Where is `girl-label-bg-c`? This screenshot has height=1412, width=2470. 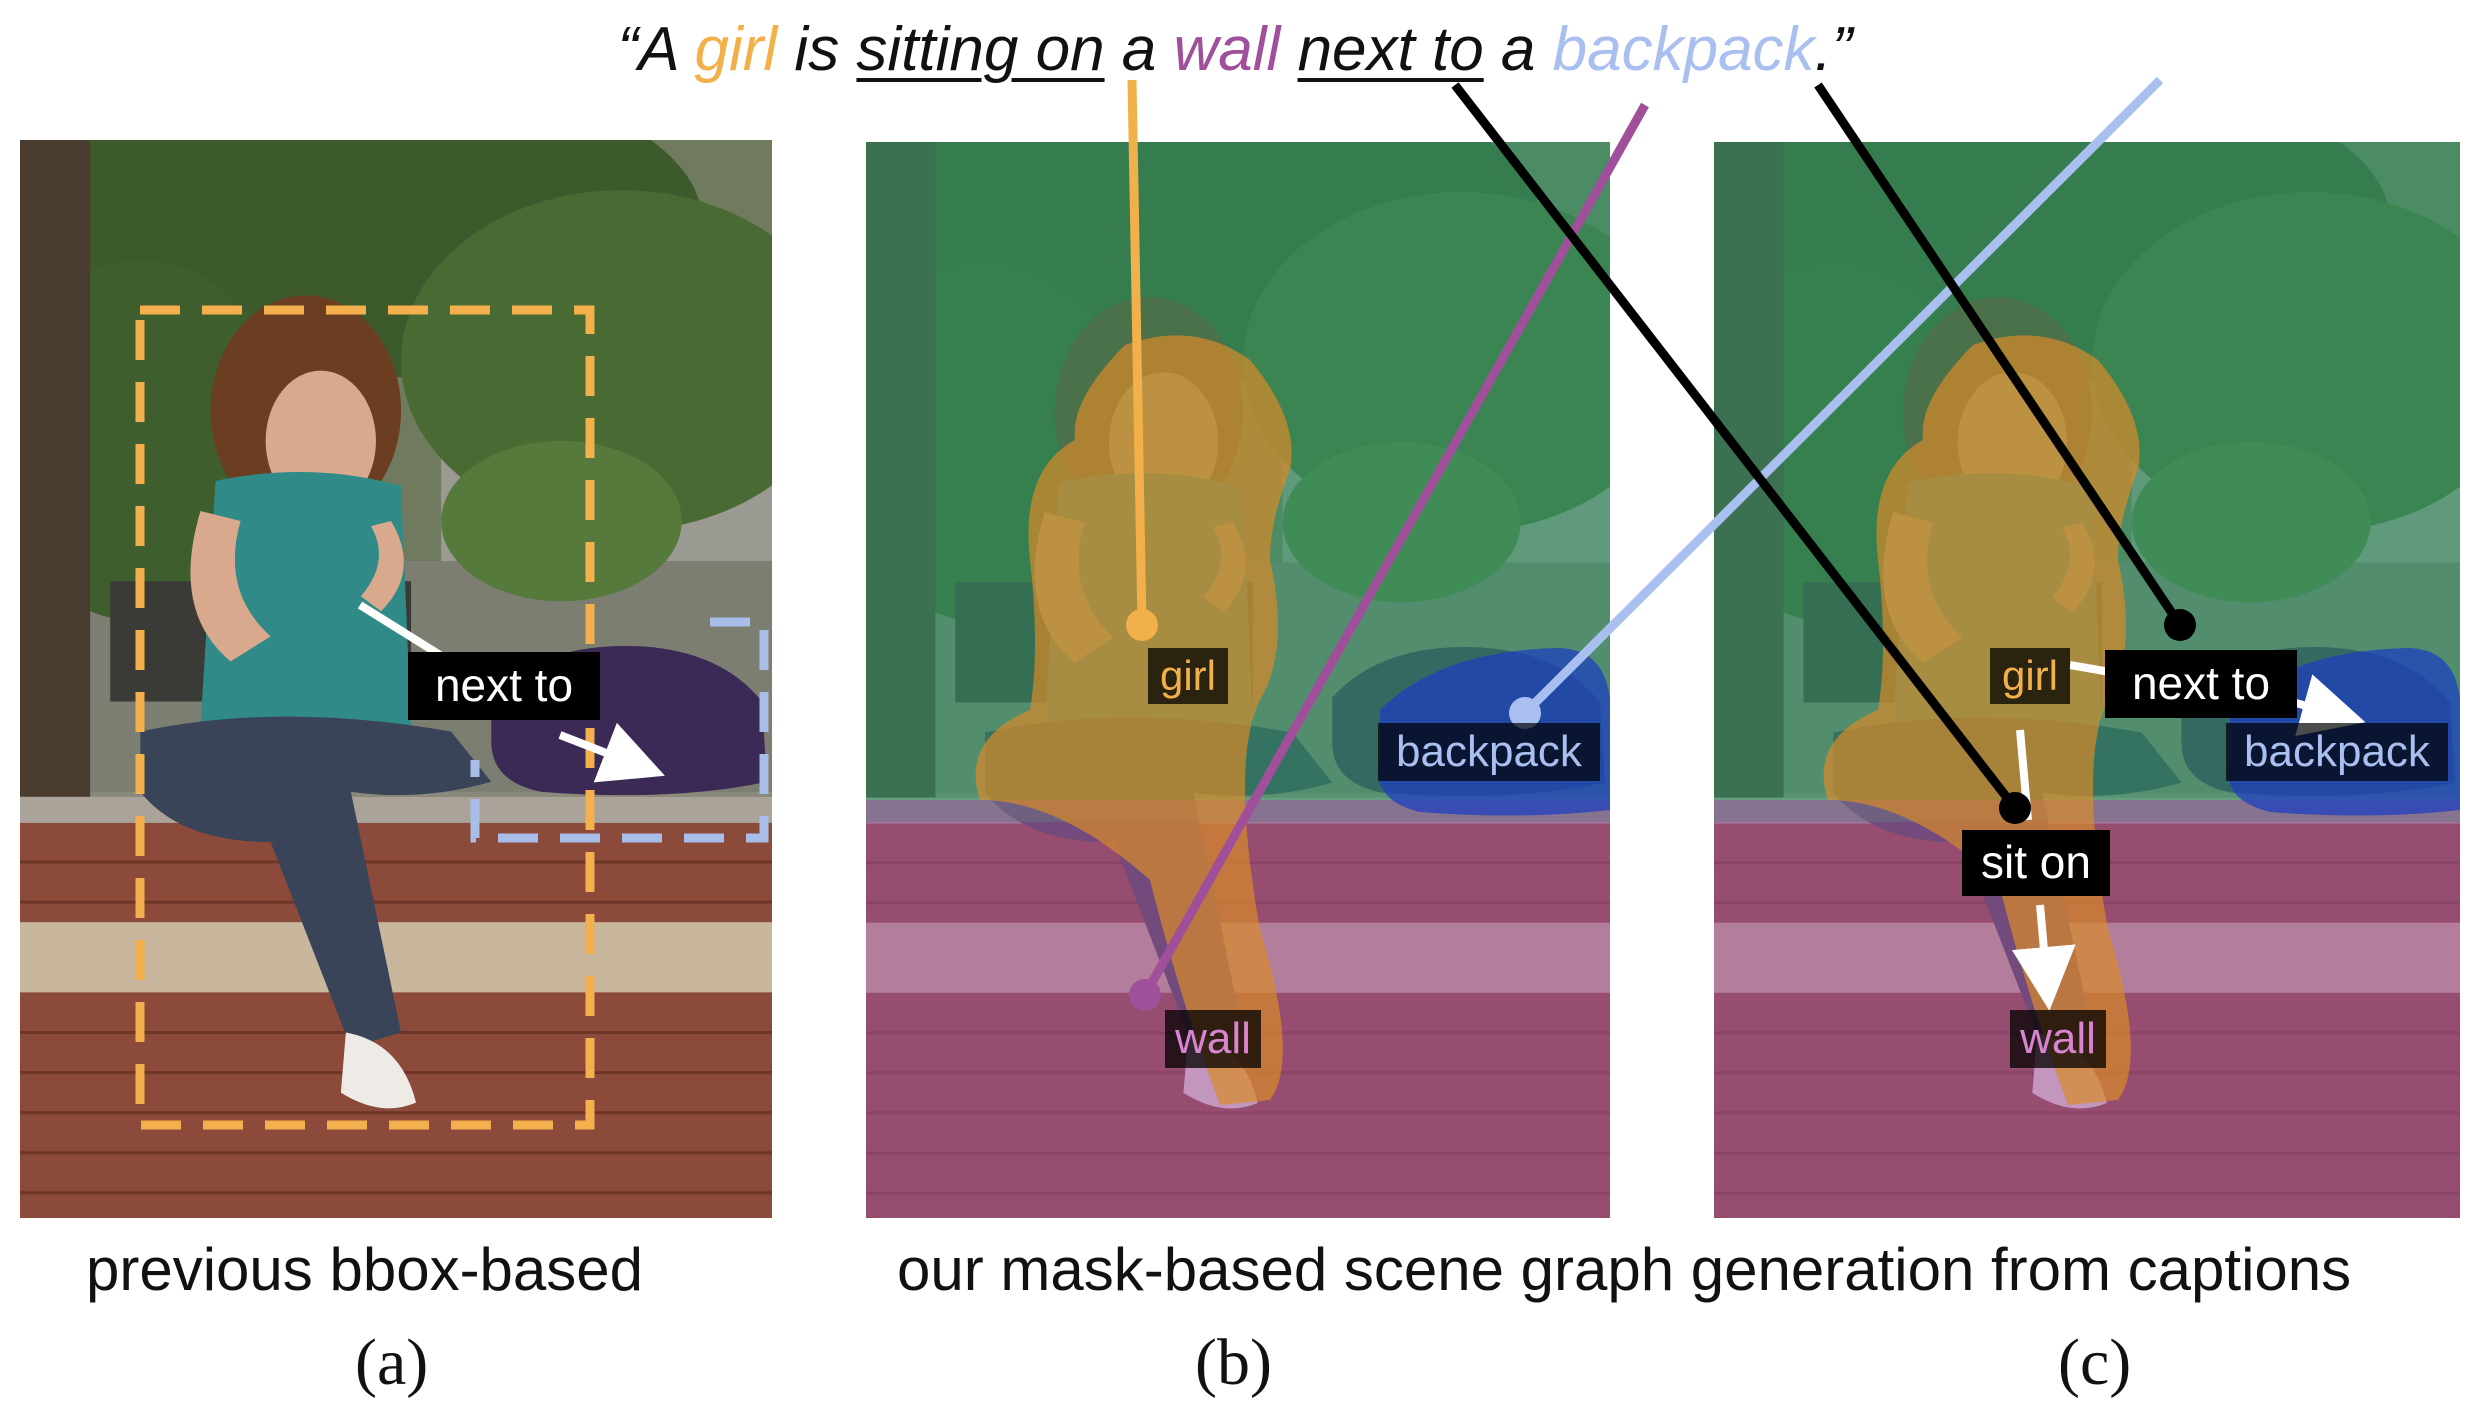 girl-label-bg-c is located at coordinates (2030, 676).